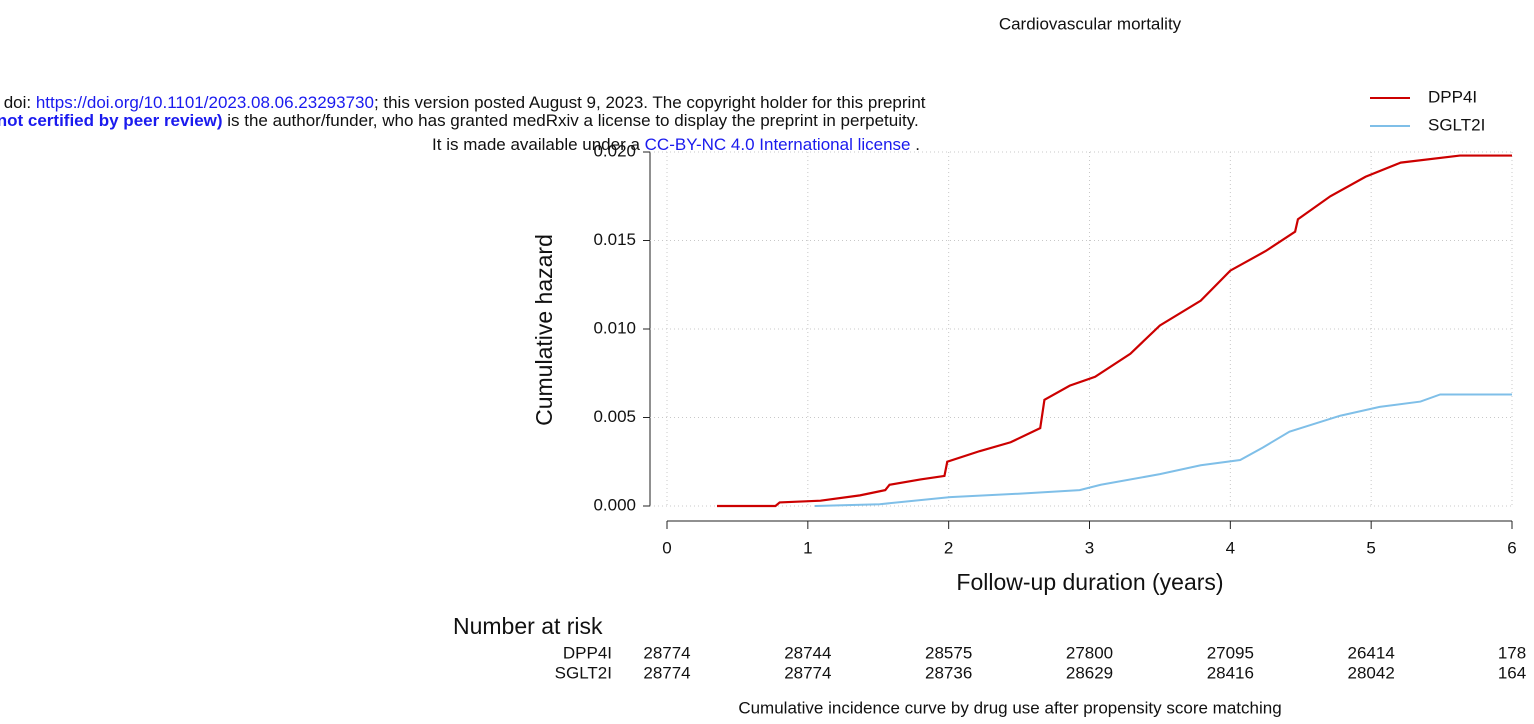  What do you see at coordinates (544, 330) in the screenshot?
I see `y-axis-label: Cumulative hazard` at bounding box center [544, 330].